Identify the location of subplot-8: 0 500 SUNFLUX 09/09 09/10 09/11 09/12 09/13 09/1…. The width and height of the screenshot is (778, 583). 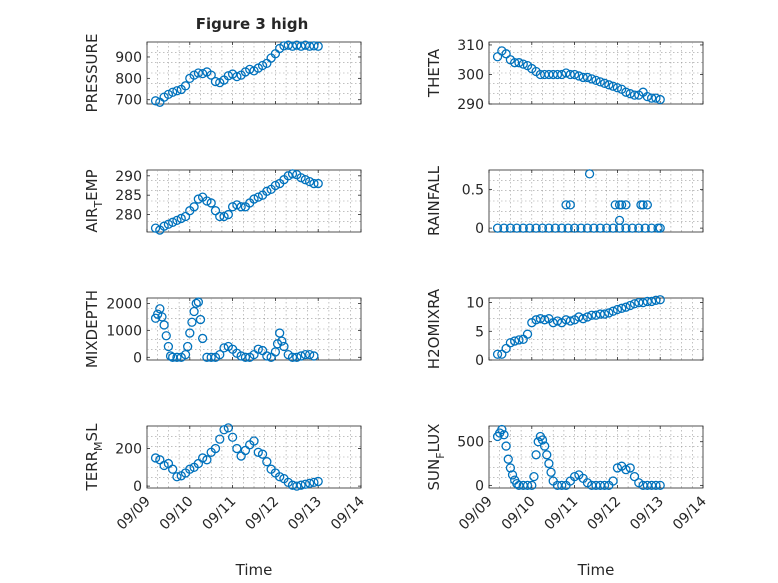
(567, 501).